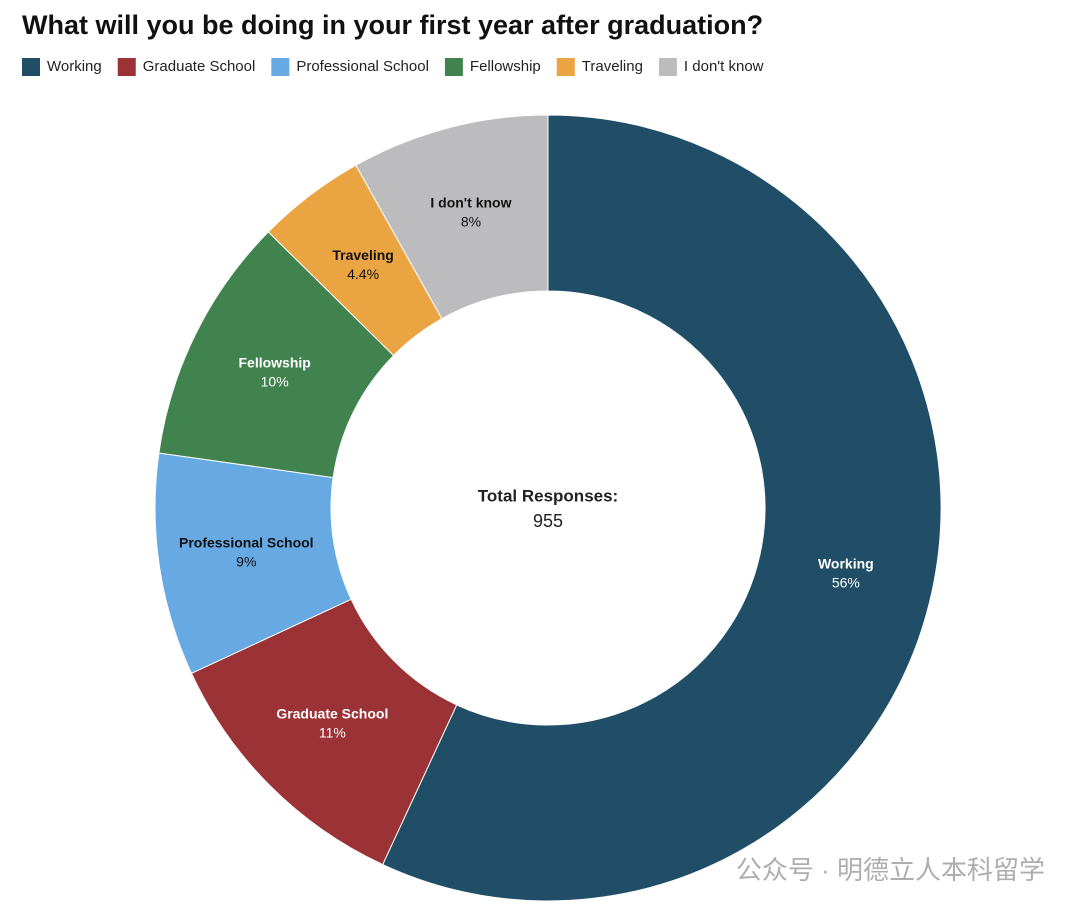 This screenshot has width=1080, height=916. Describe the element at coordinates (199, 66) in the screenshot. I see `legend-label: Graduate School` at that location.